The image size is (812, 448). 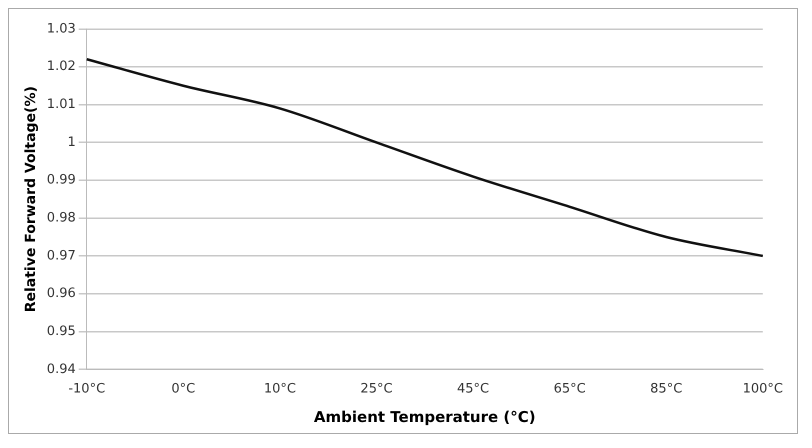 I want to click on x-tick-label: 25°C, so click(x=376, y=389).